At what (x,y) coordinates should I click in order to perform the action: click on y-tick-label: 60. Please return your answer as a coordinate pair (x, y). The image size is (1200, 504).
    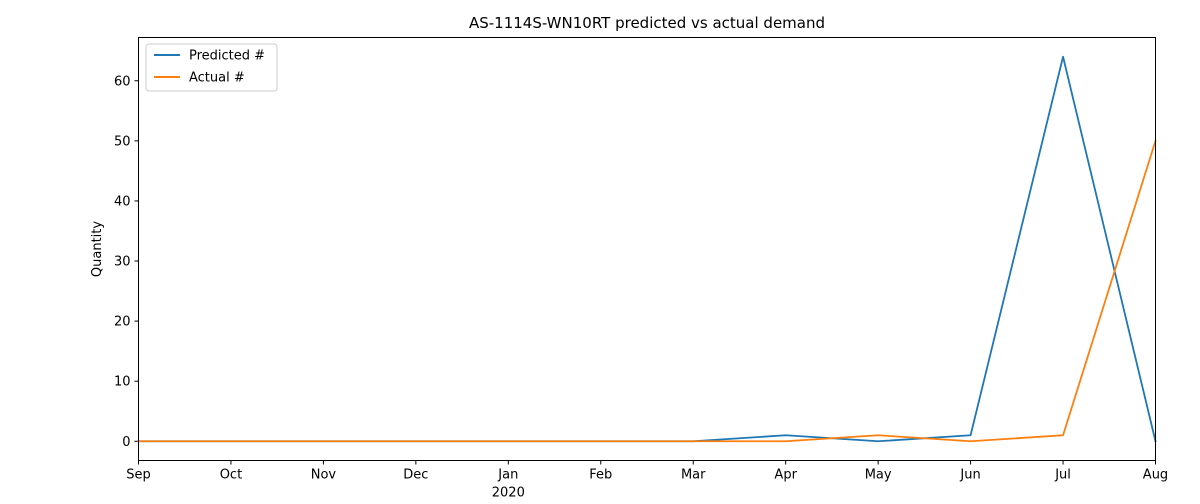
    Looking at the image, I should click on (122, 81).